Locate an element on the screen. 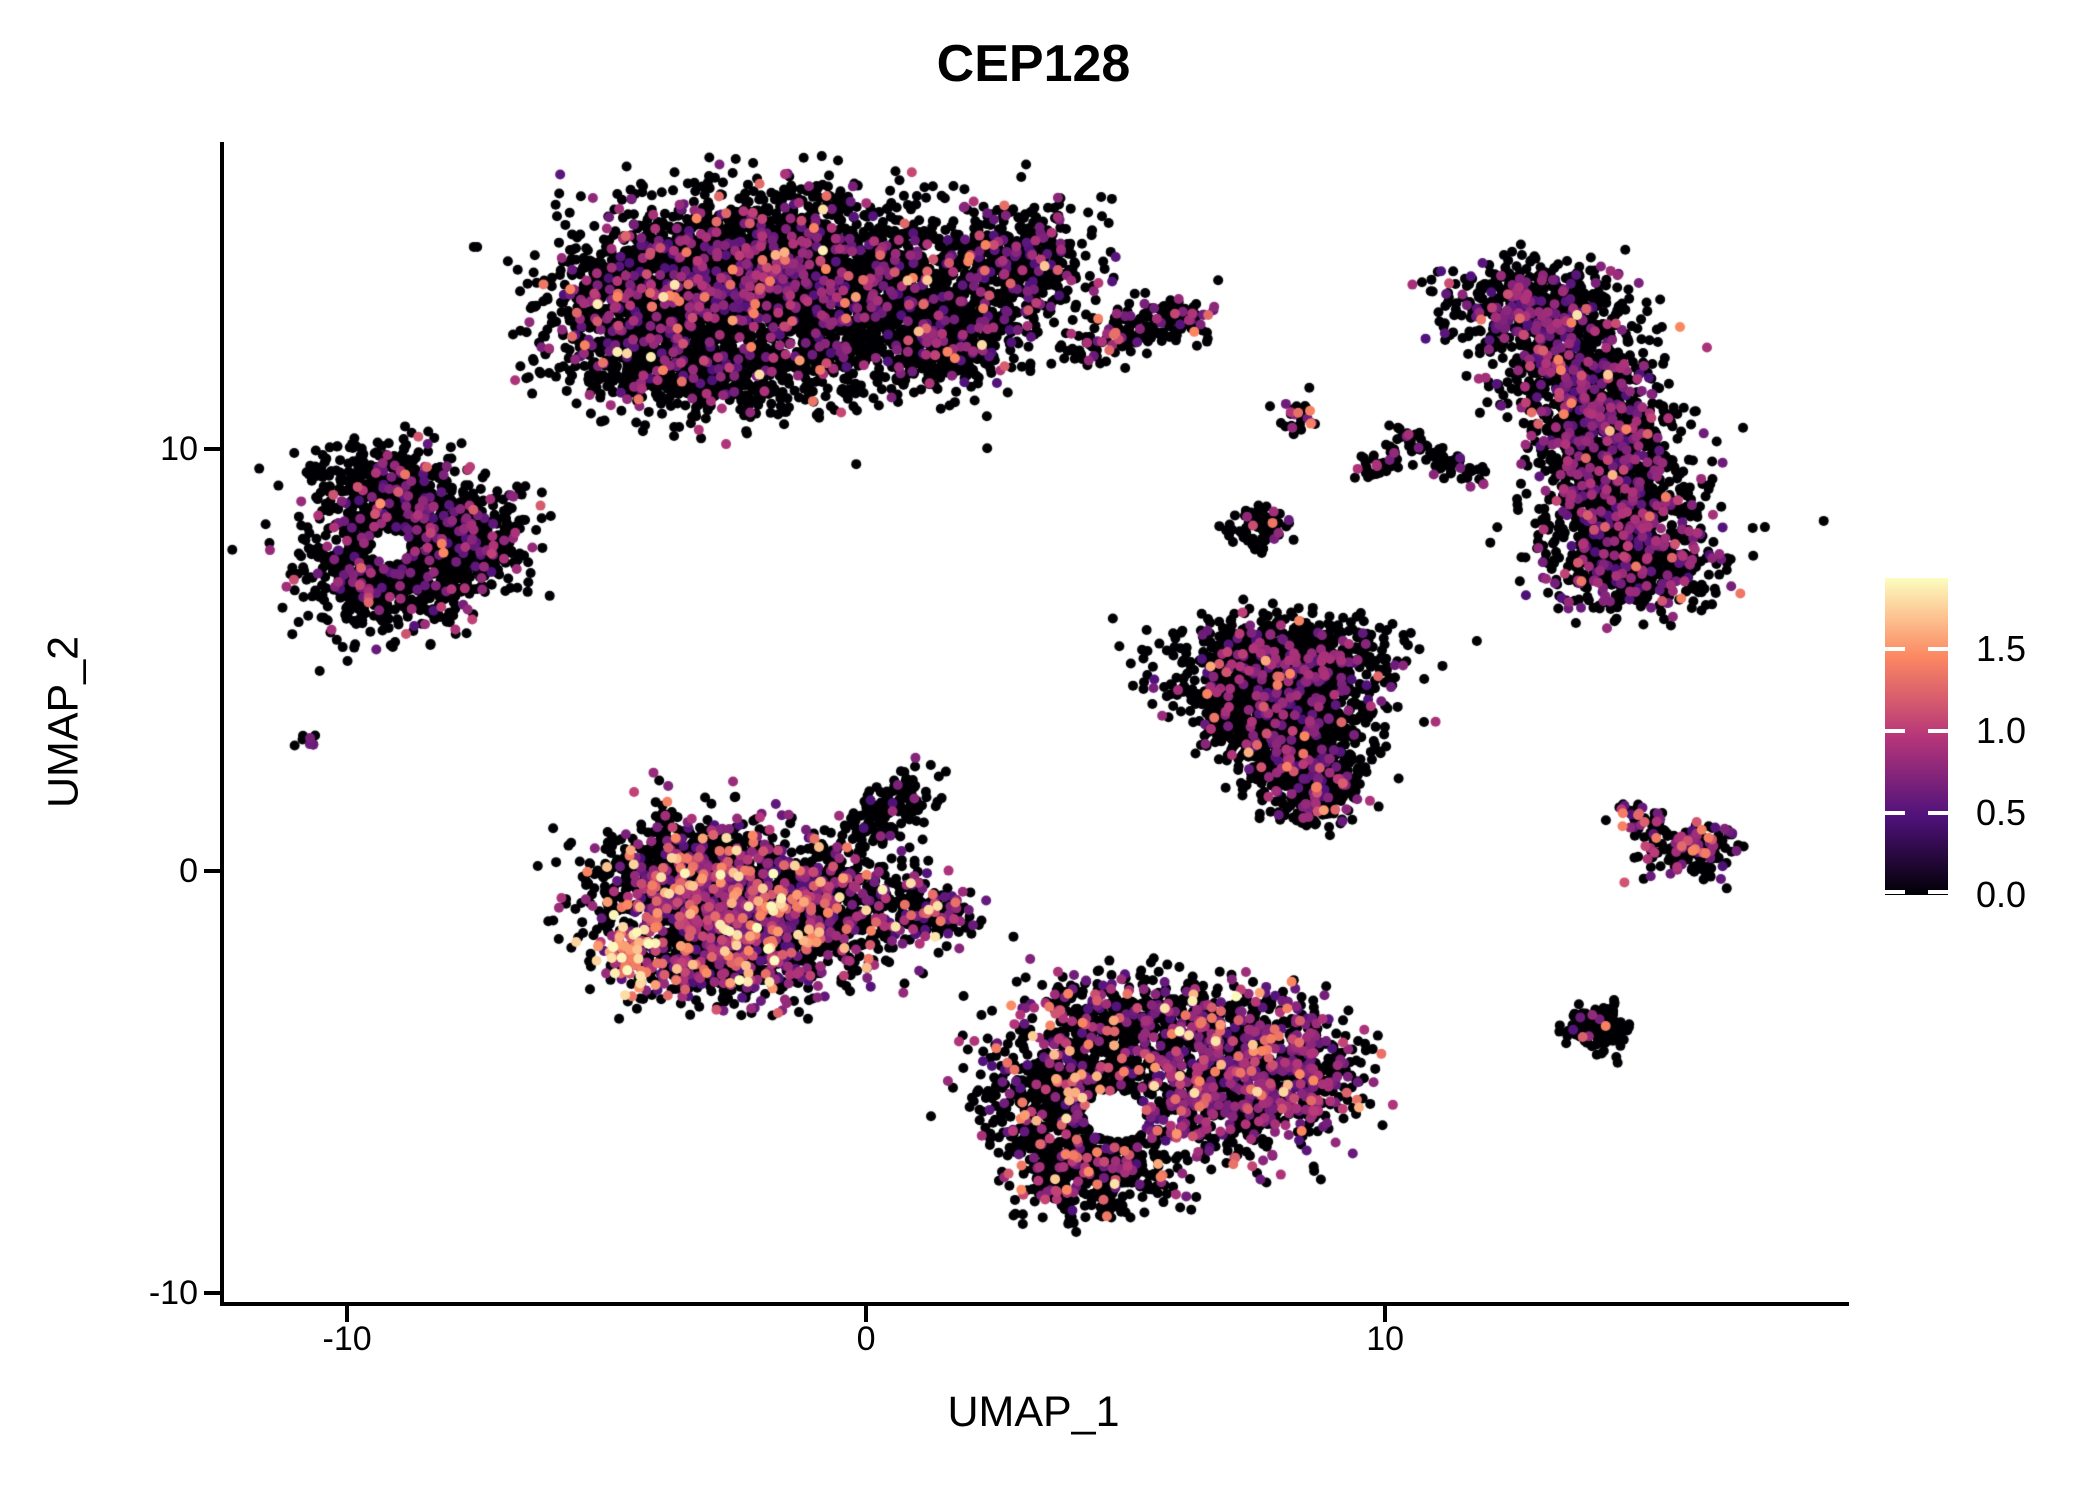  legend-tick-label: 1.0 is located at coordinates (2001, 730).